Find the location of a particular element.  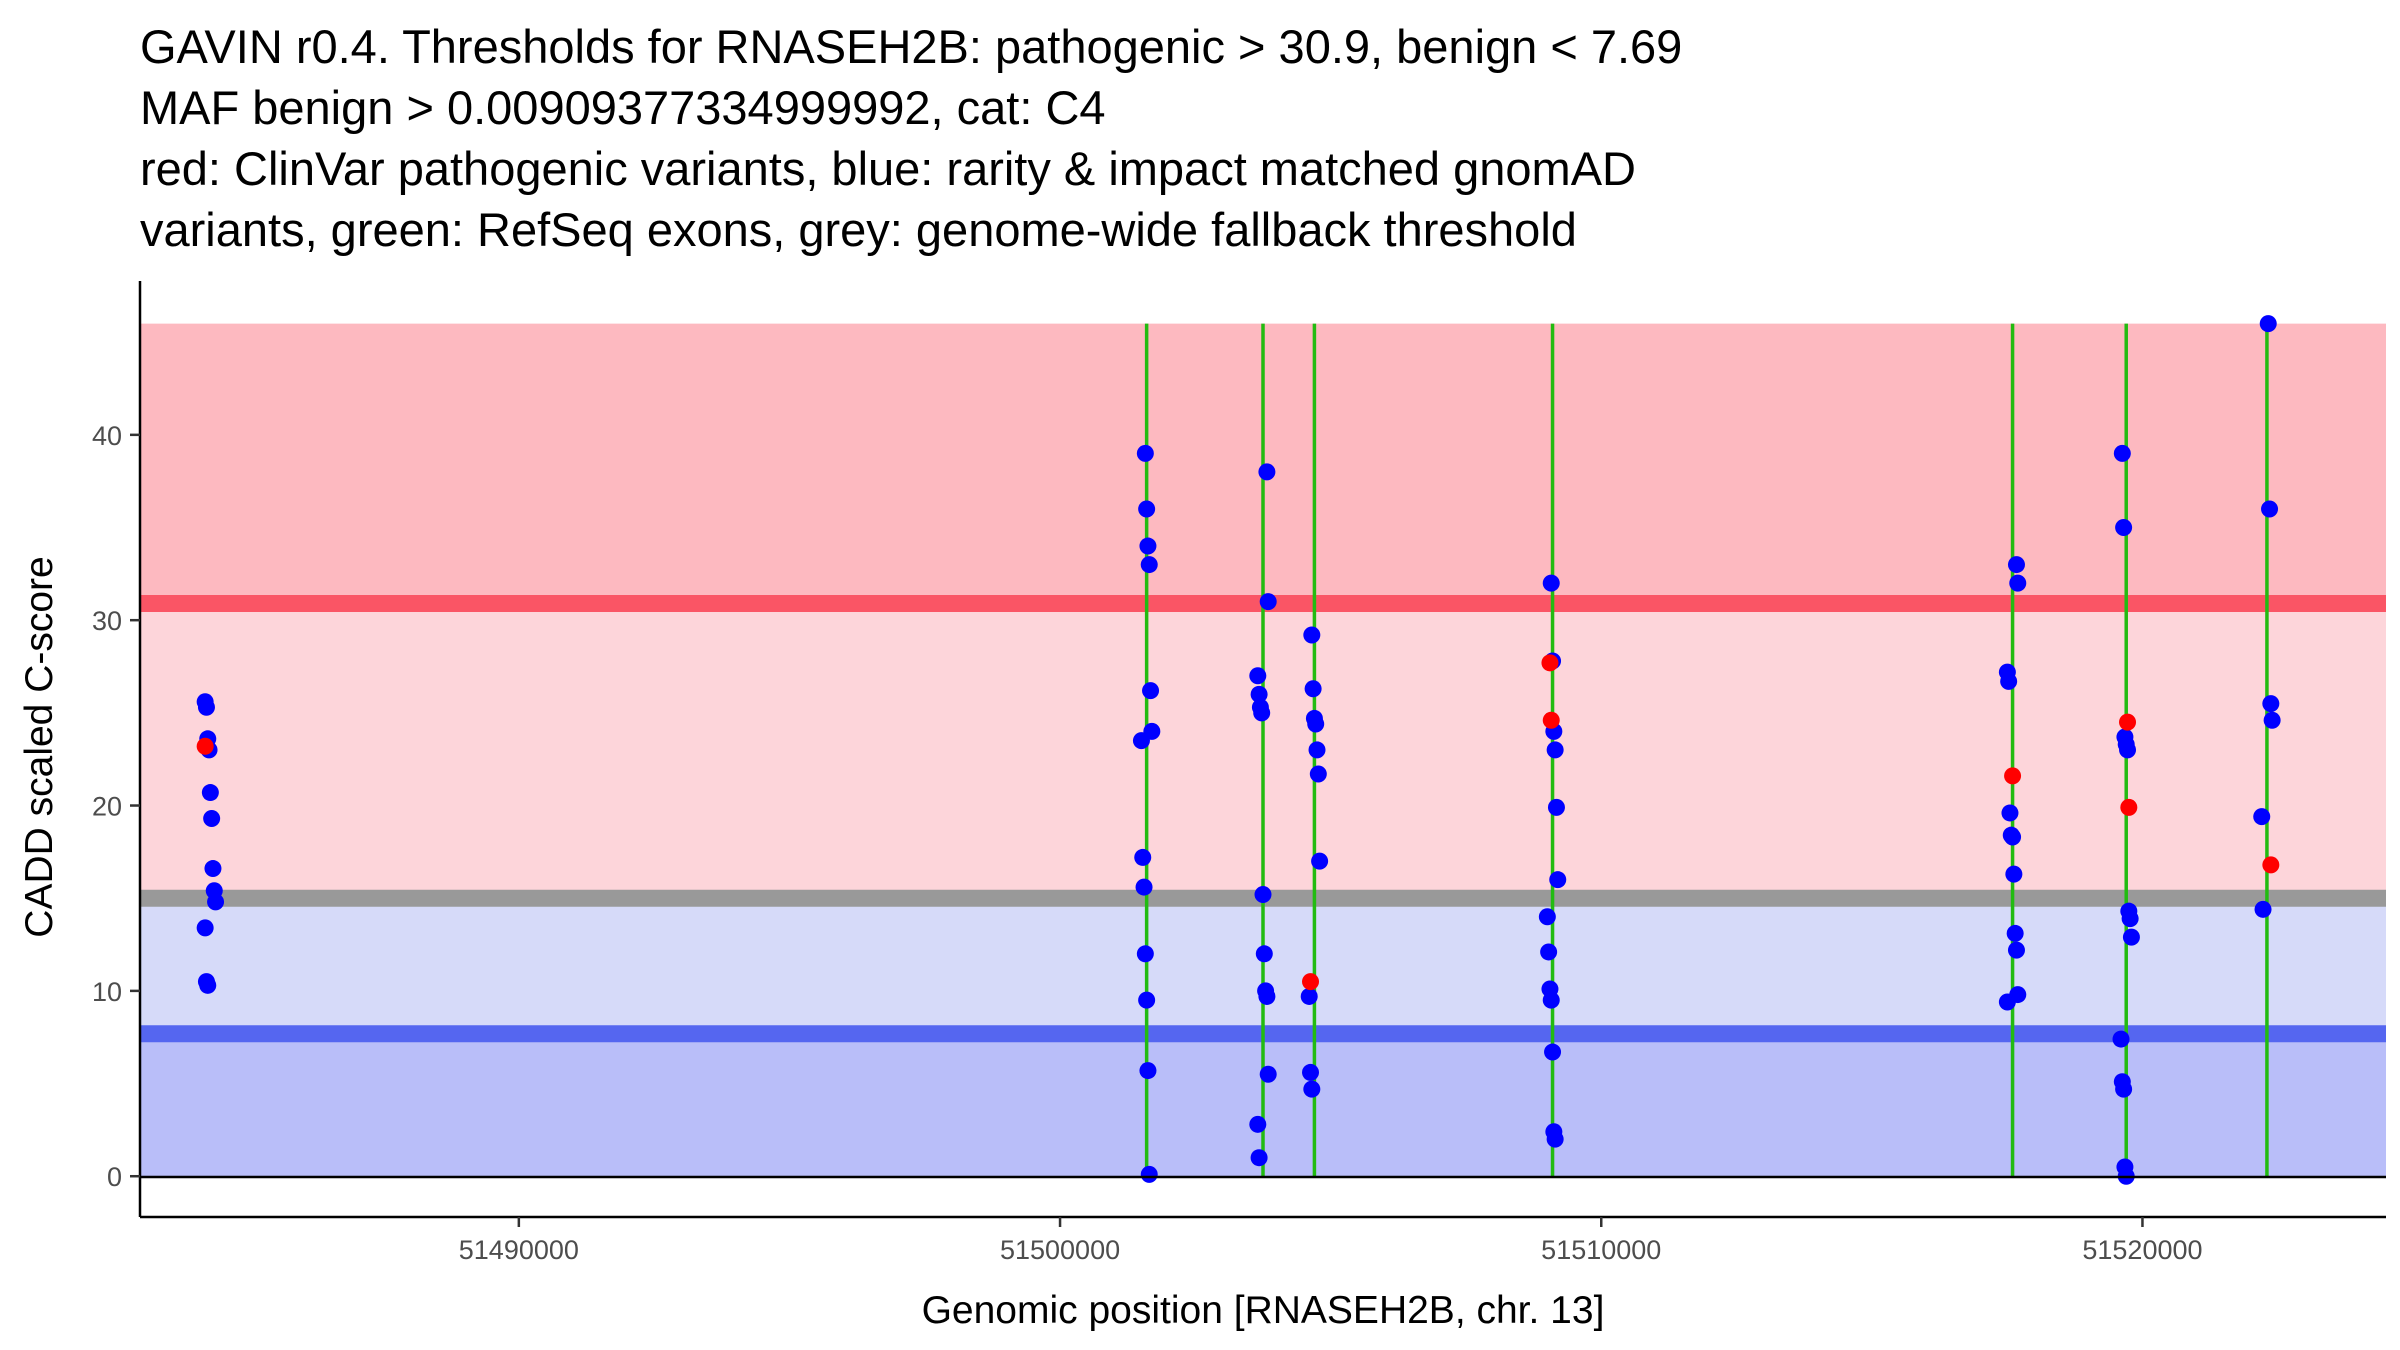

x-tick-label: 51500000 is located at coordinates (1060, 1250).